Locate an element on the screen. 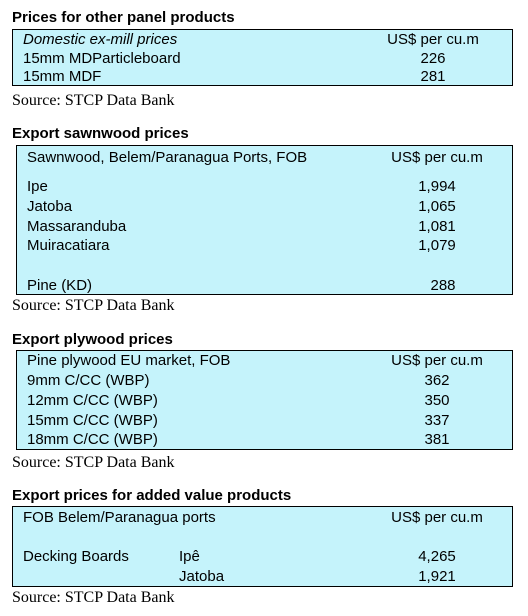  added-value-price: 1,921 is located at coordinates (437, 576).